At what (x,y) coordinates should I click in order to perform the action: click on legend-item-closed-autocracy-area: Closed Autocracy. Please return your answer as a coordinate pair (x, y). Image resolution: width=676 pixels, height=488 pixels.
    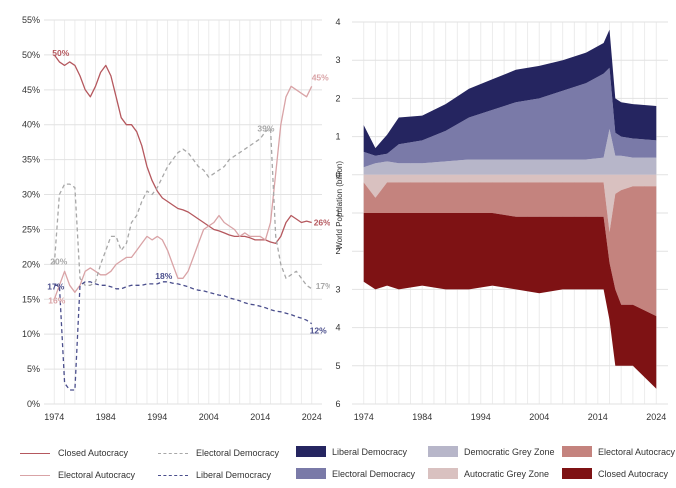
    Looking at the image, I should click on (615, 473).